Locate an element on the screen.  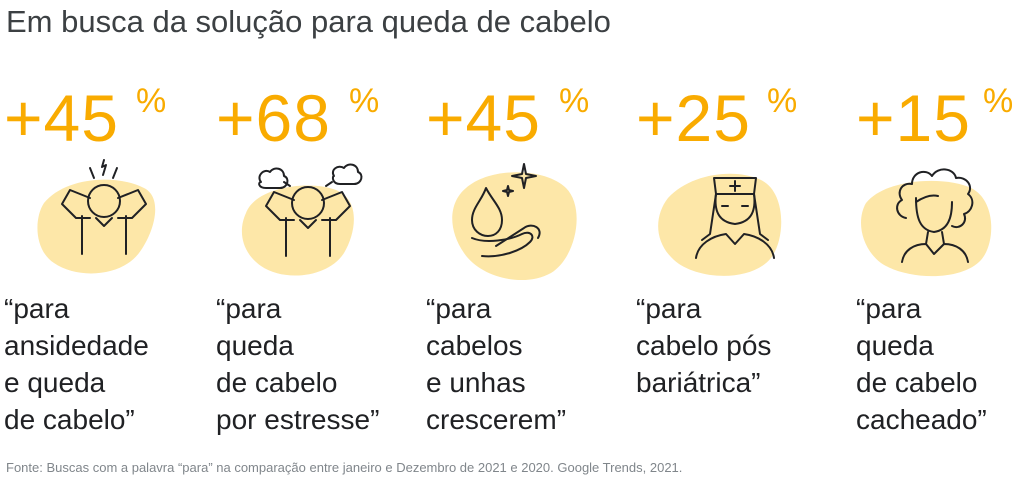
quote-line: cabelos is located at coordinates (474, 345).